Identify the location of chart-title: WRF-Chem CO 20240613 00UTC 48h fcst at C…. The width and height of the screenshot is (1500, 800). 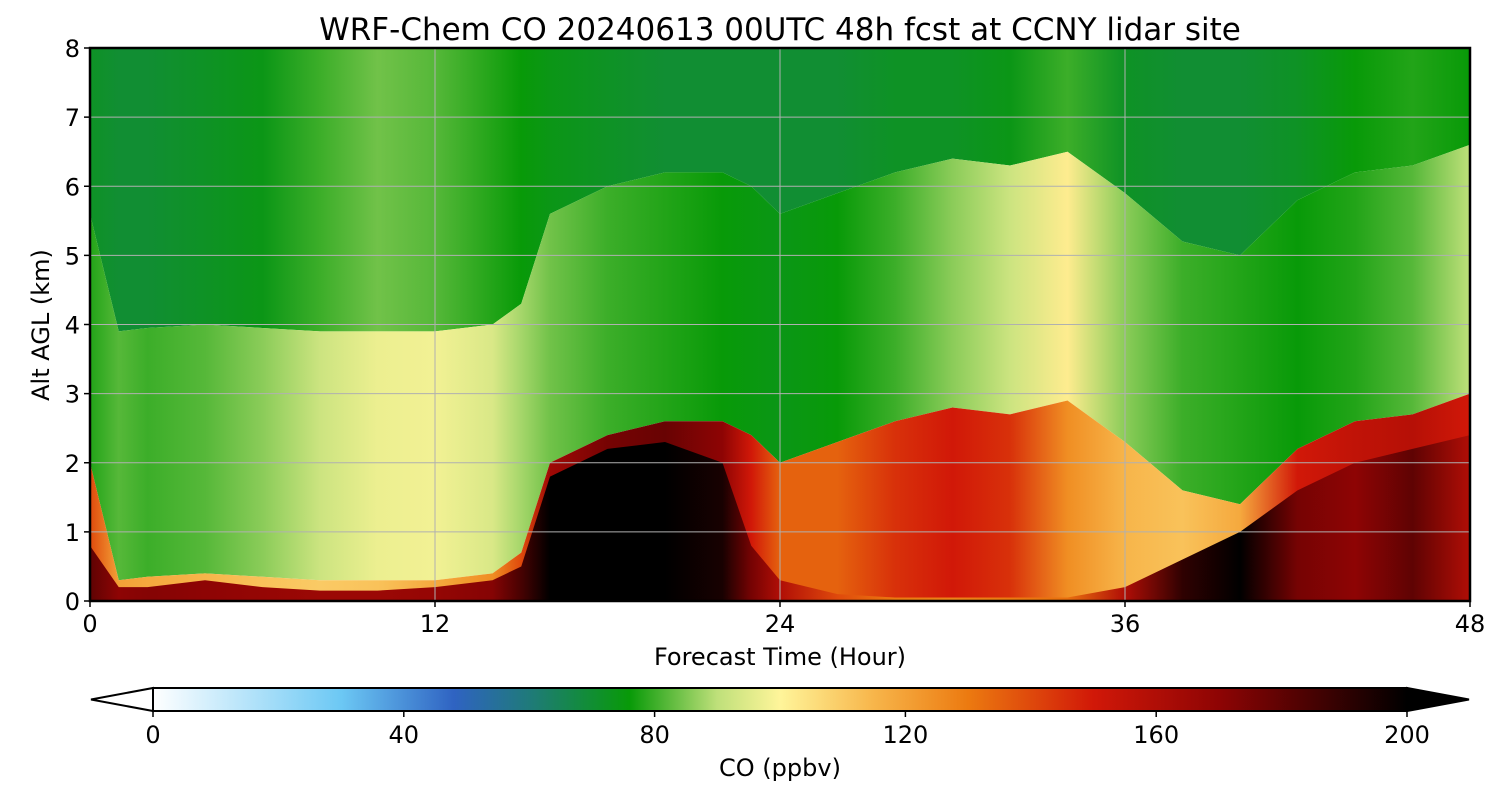
(780, 30).